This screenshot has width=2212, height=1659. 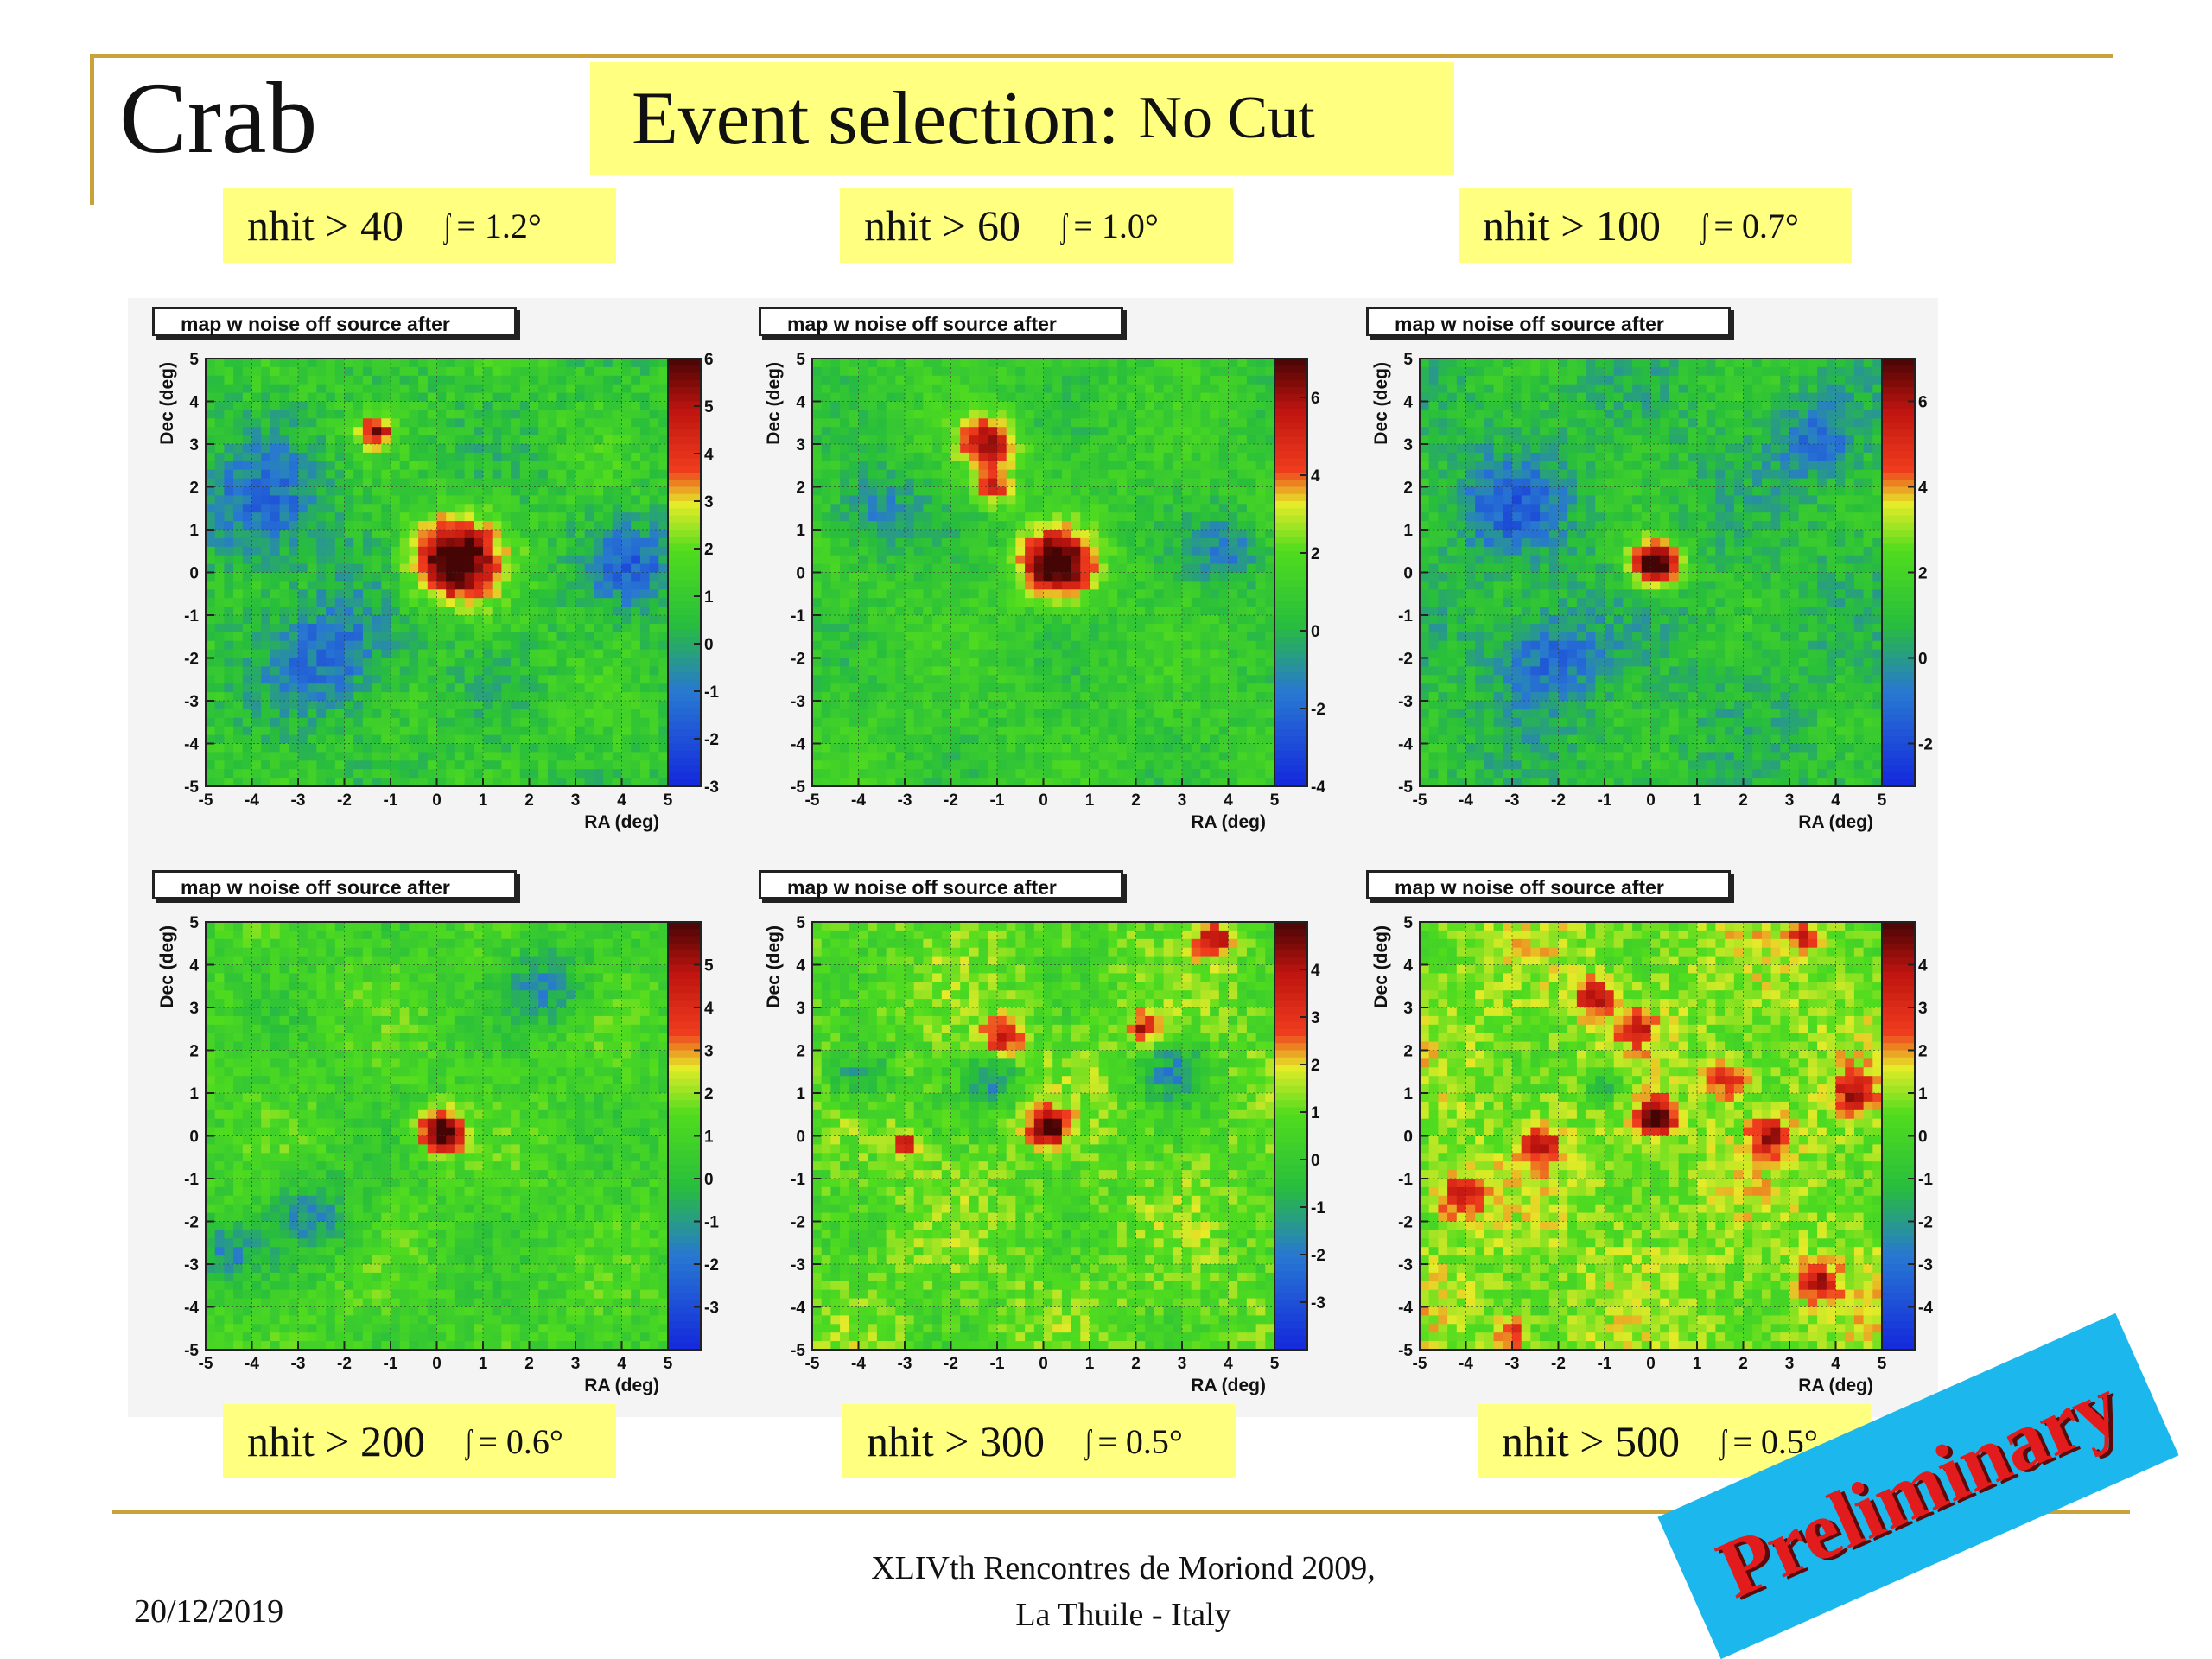 I want to click on cut-text: nhit > 500, so click(x=1591, y=1441).